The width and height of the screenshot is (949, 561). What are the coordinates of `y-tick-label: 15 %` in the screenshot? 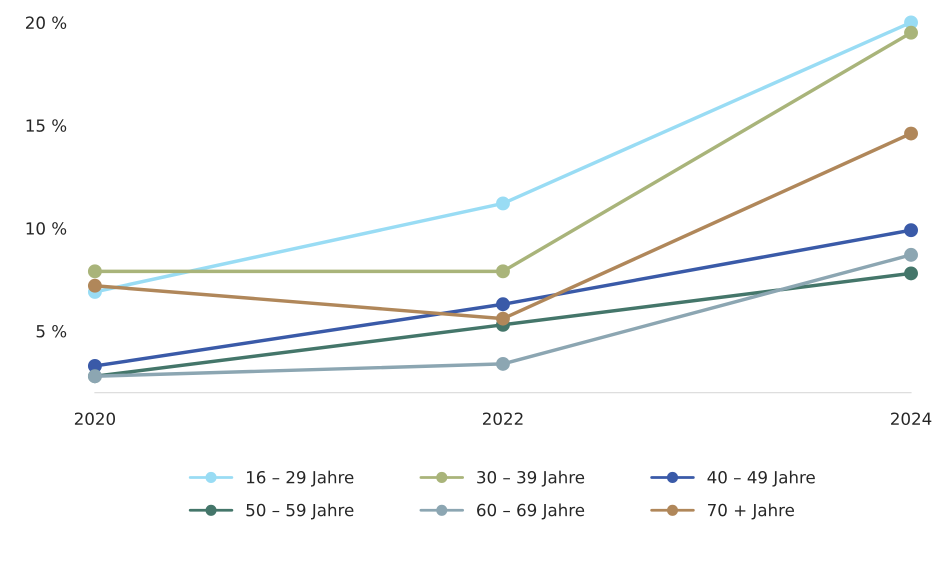 It's located at (46, 125).